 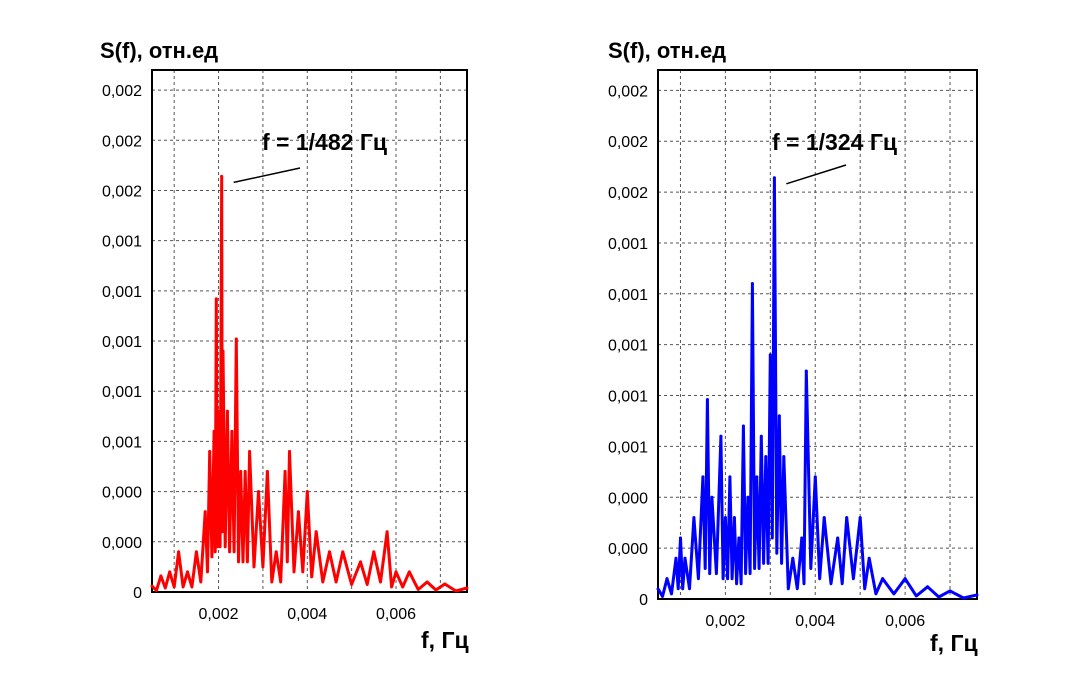 What do you see at coordinates (834, 142) in the screenshot?
I see `peak-annotation: f = 1/324 Гц` at bounding box center [834, 142].